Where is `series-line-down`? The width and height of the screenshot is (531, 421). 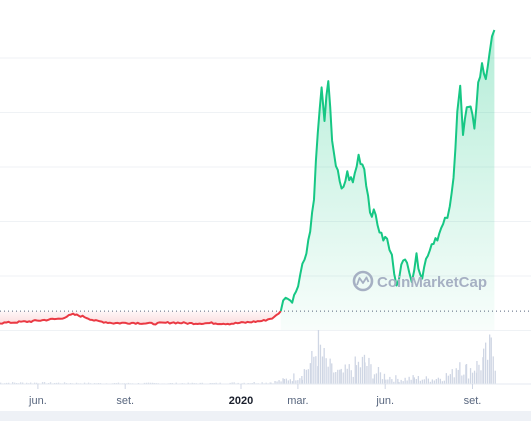 series-line-down is located at coordinates (141, 318).